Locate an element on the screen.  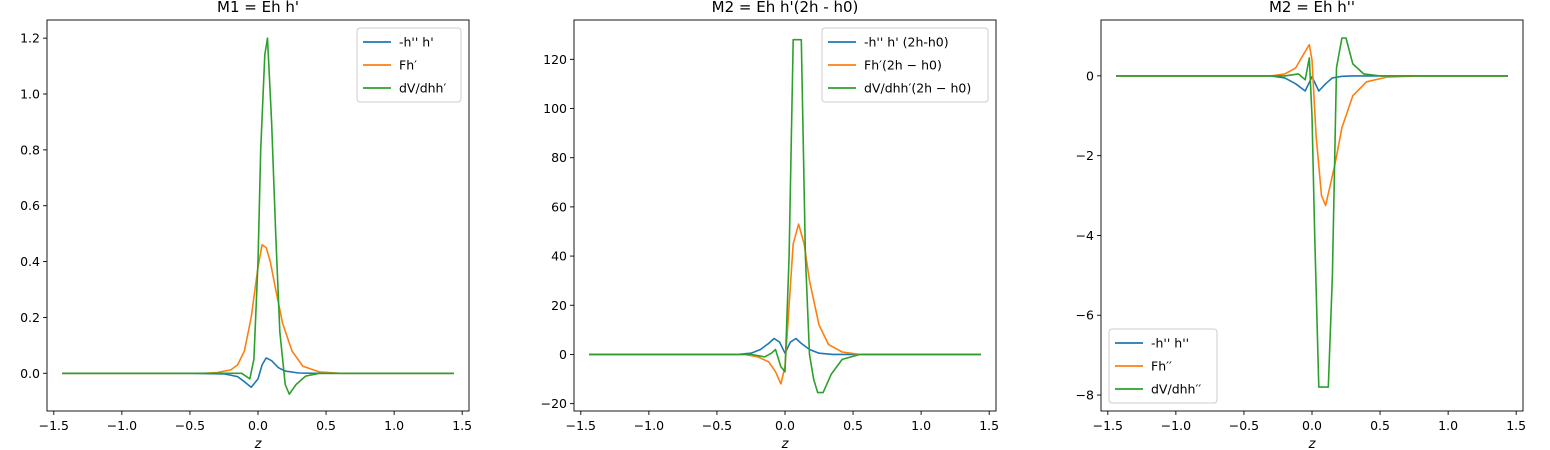
y-tick-label: 0.6 is located at coordinates (30, 205).